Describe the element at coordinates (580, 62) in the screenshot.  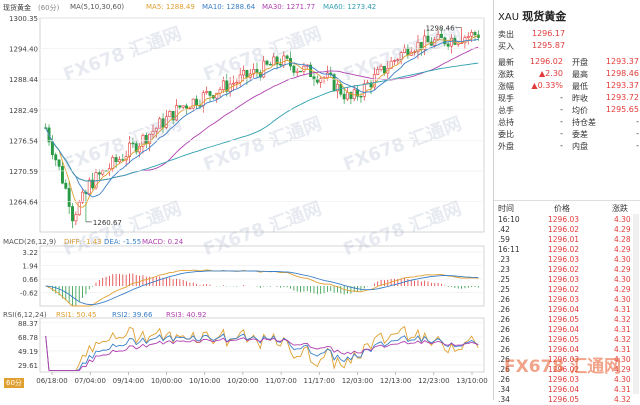
I see `quote-label: 开盘` at that location.